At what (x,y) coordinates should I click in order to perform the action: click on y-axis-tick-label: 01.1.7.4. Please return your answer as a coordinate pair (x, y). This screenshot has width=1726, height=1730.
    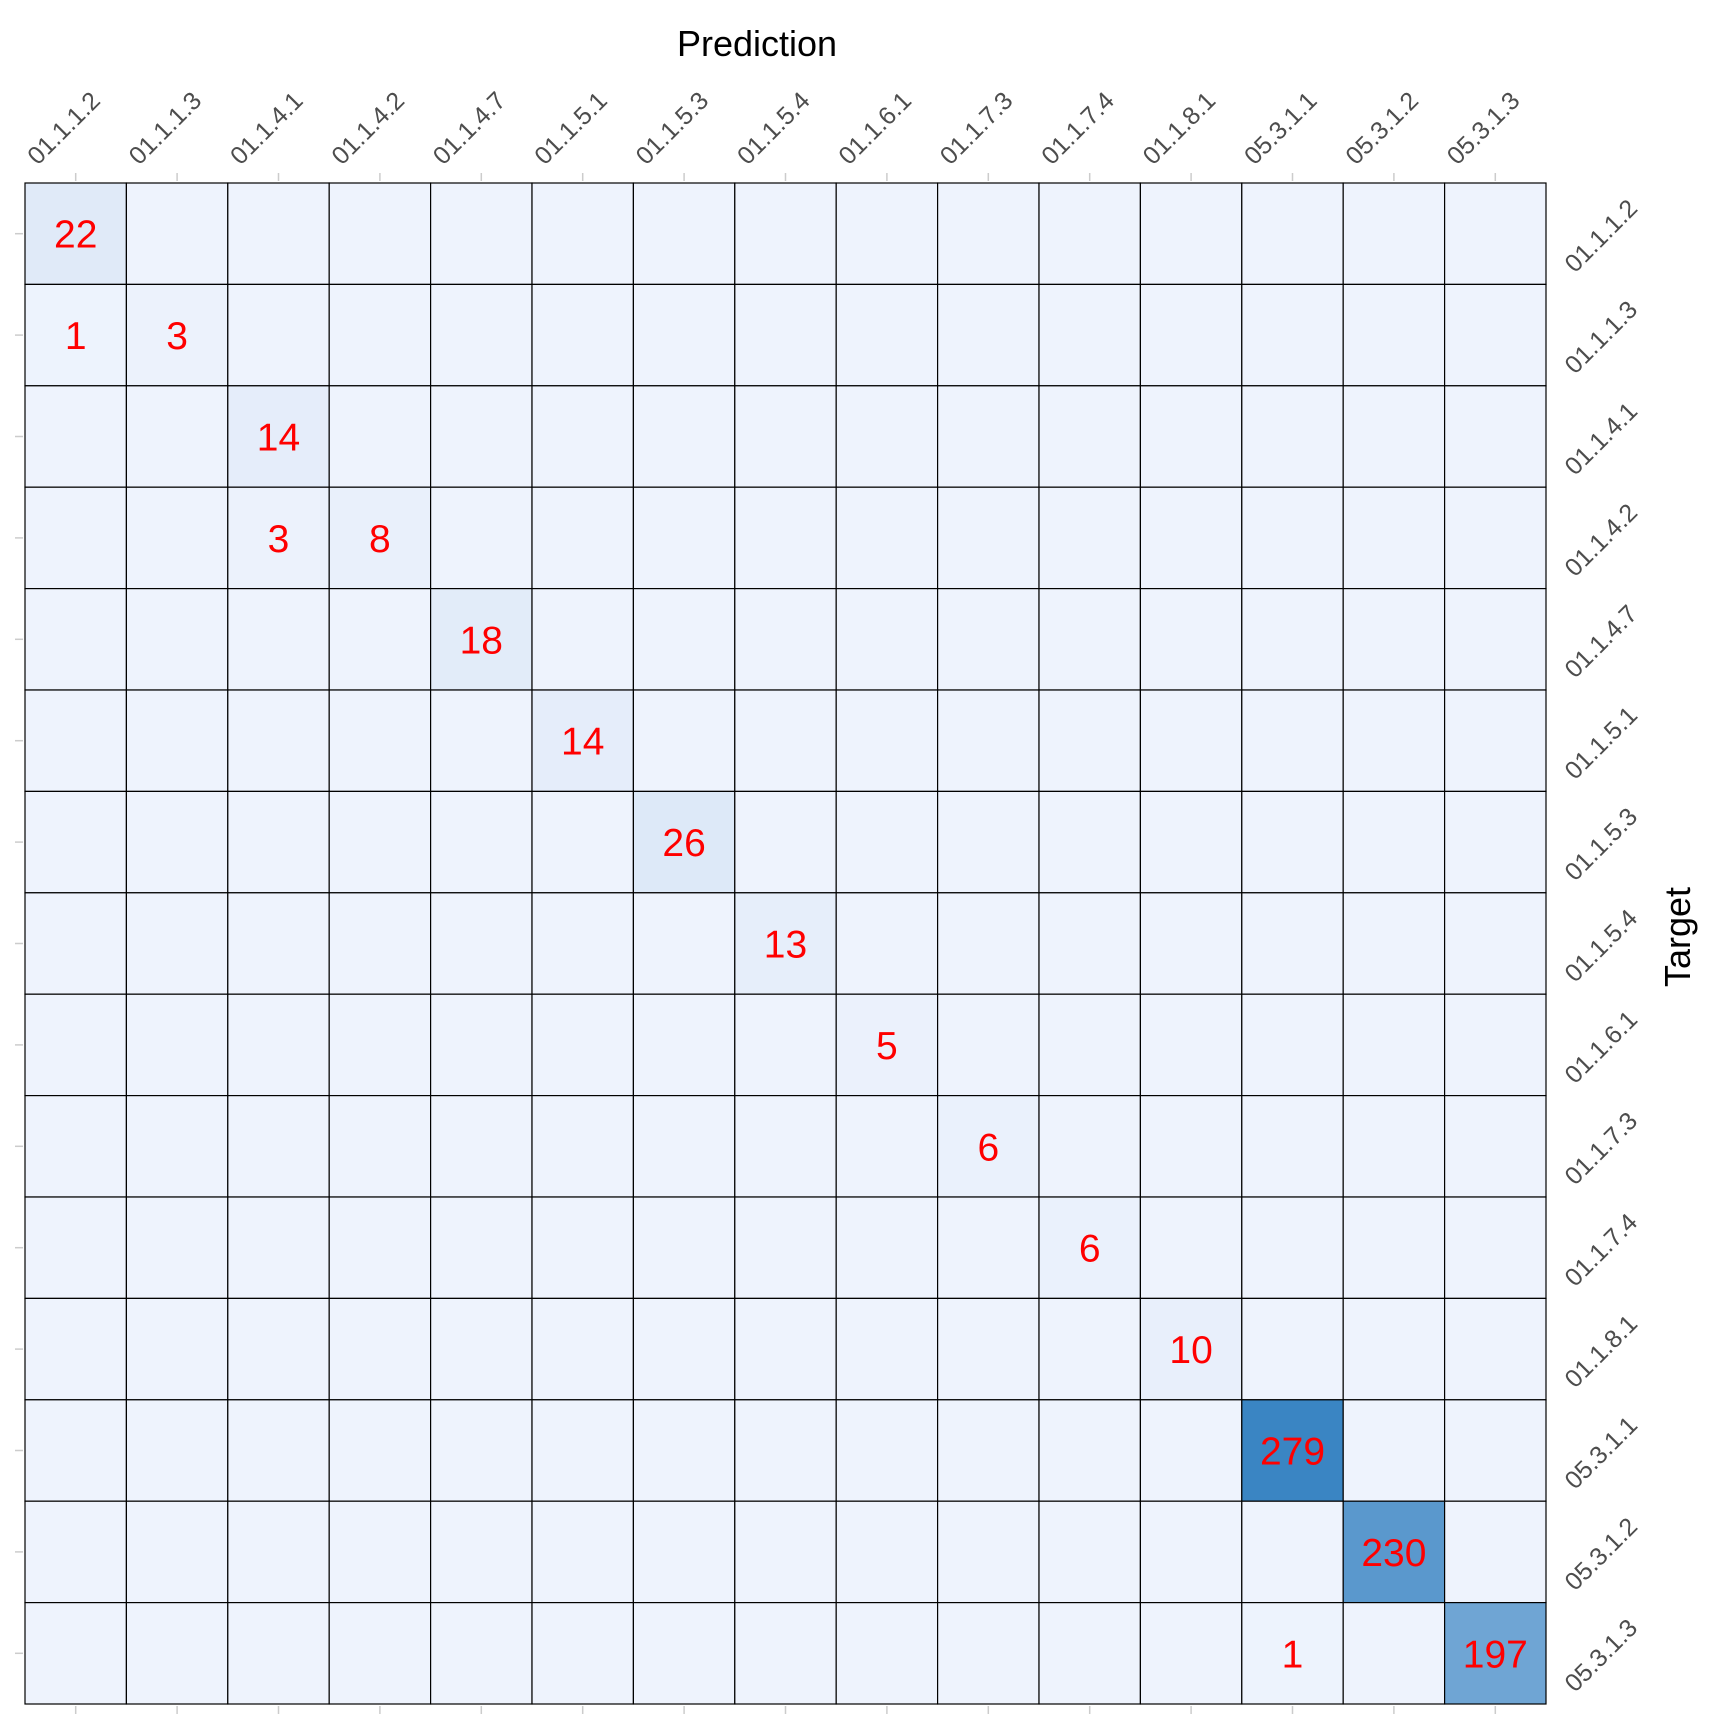
    Looking at the image, I should click on (1601, 1250).